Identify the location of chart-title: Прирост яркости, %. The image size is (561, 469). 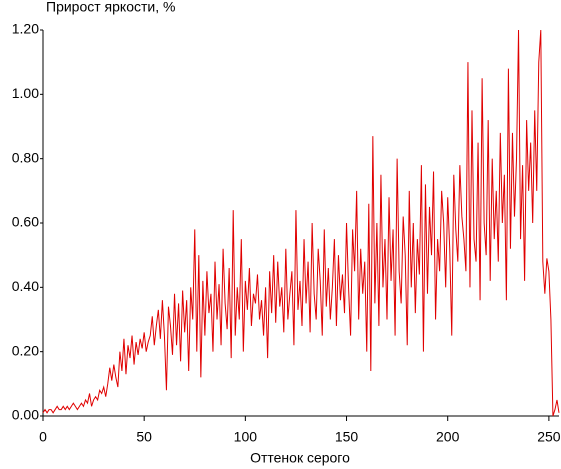
(110, 7).